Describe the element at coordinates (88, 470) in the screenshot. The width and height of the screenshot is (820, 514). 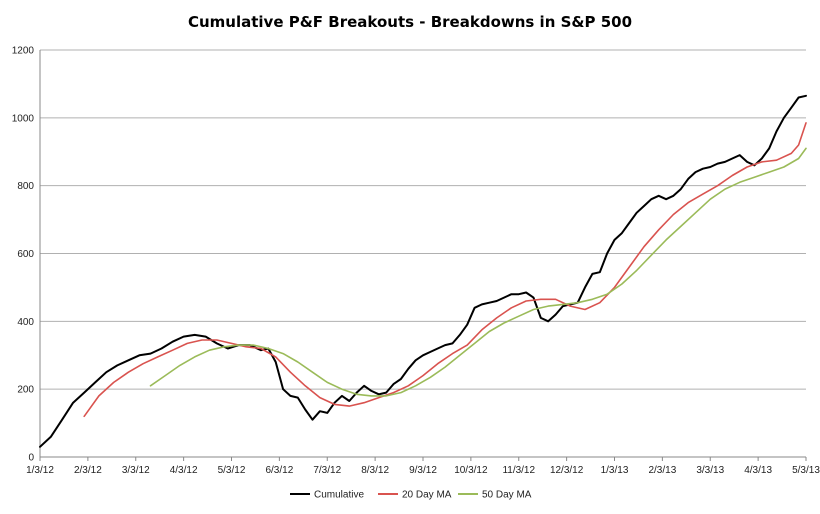
I see `x-tick-label: 2/3/12` at that location.